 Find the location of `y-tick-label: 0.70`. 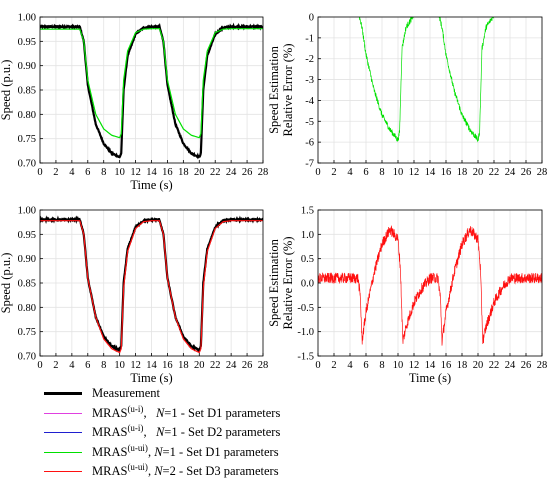

y-tick-label: 0.70 is located at coordinates (27, 357).